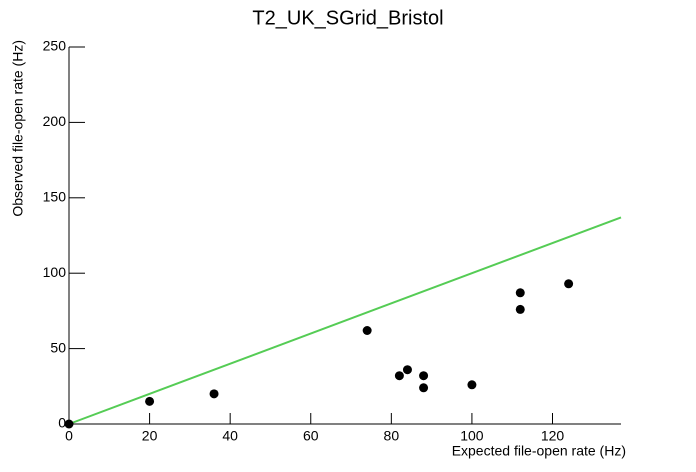  I want to click on y-tick-label: 150, so click(55, 197).